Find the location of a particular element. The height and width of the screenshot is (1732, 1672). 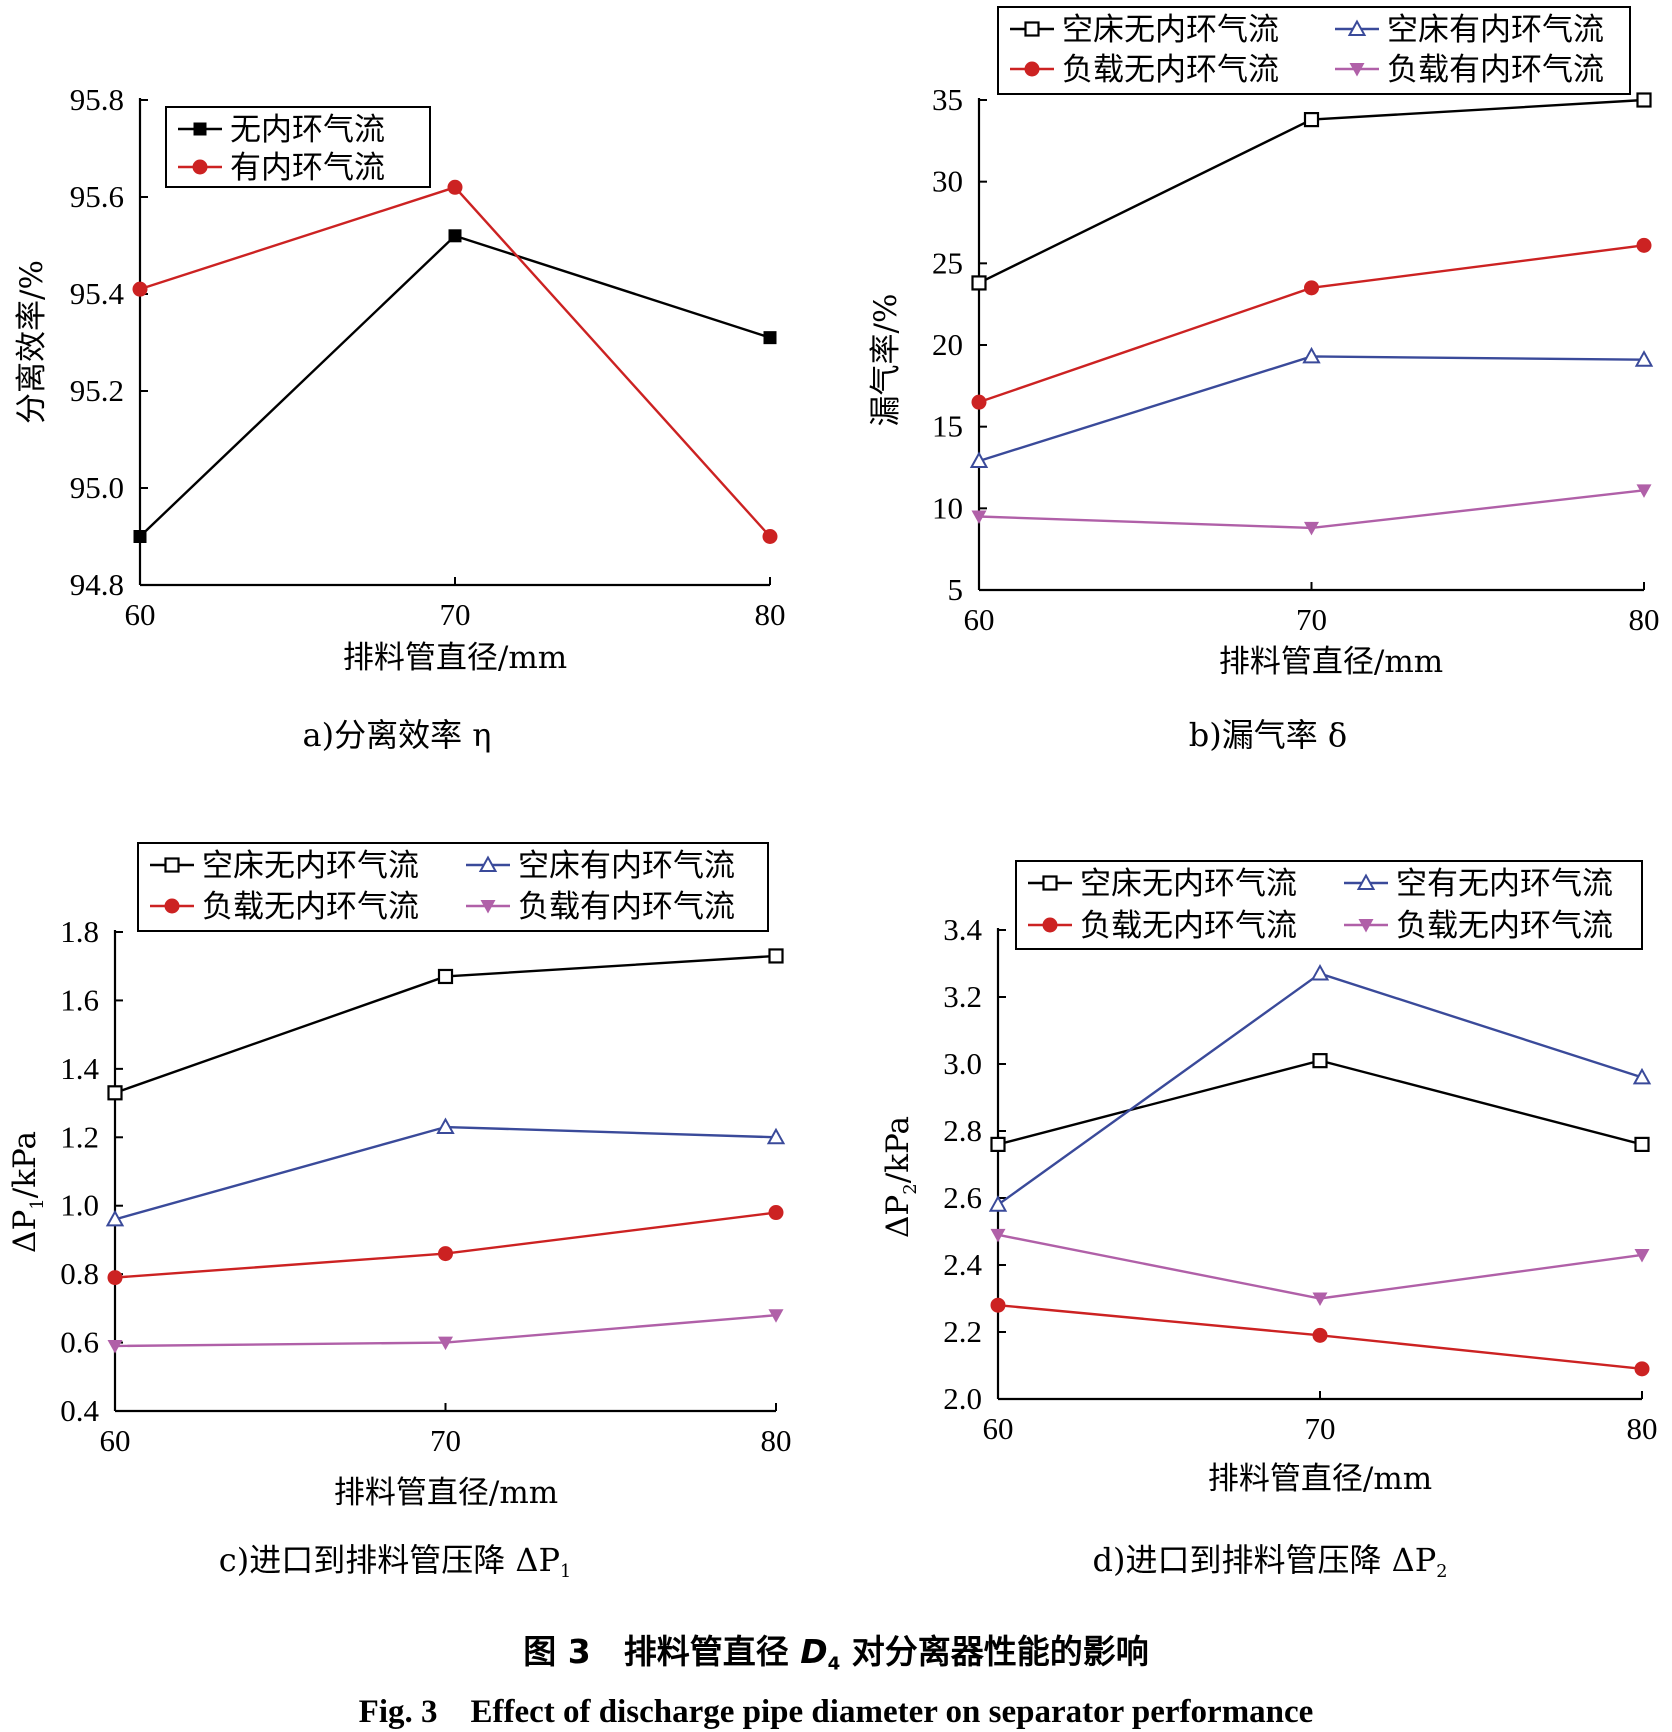

legend-label: 空床有内环气流 is located at coordinates (626, 866).